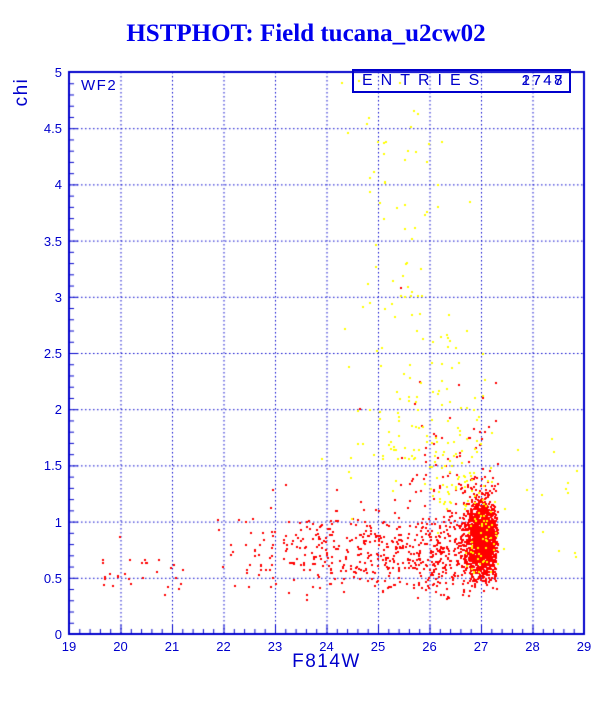  I want to click on x-tick-label: 28, so click(532, 646).